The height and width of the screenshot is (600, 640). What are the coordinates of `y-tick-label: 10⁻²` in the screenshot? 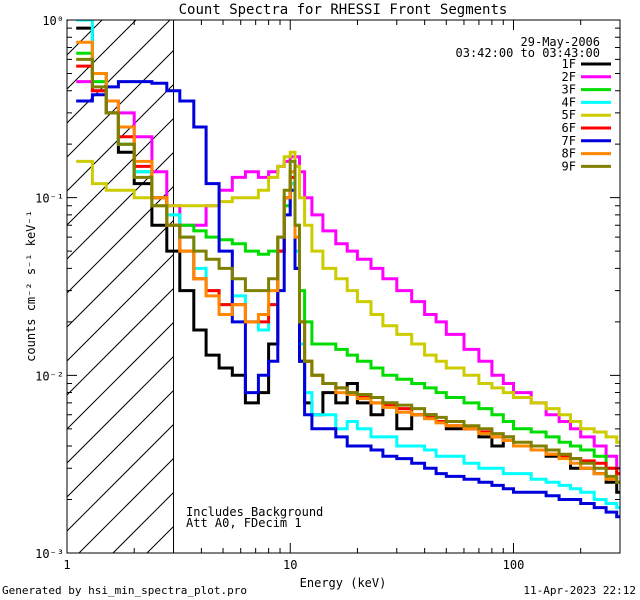 It's located at (49, 376).